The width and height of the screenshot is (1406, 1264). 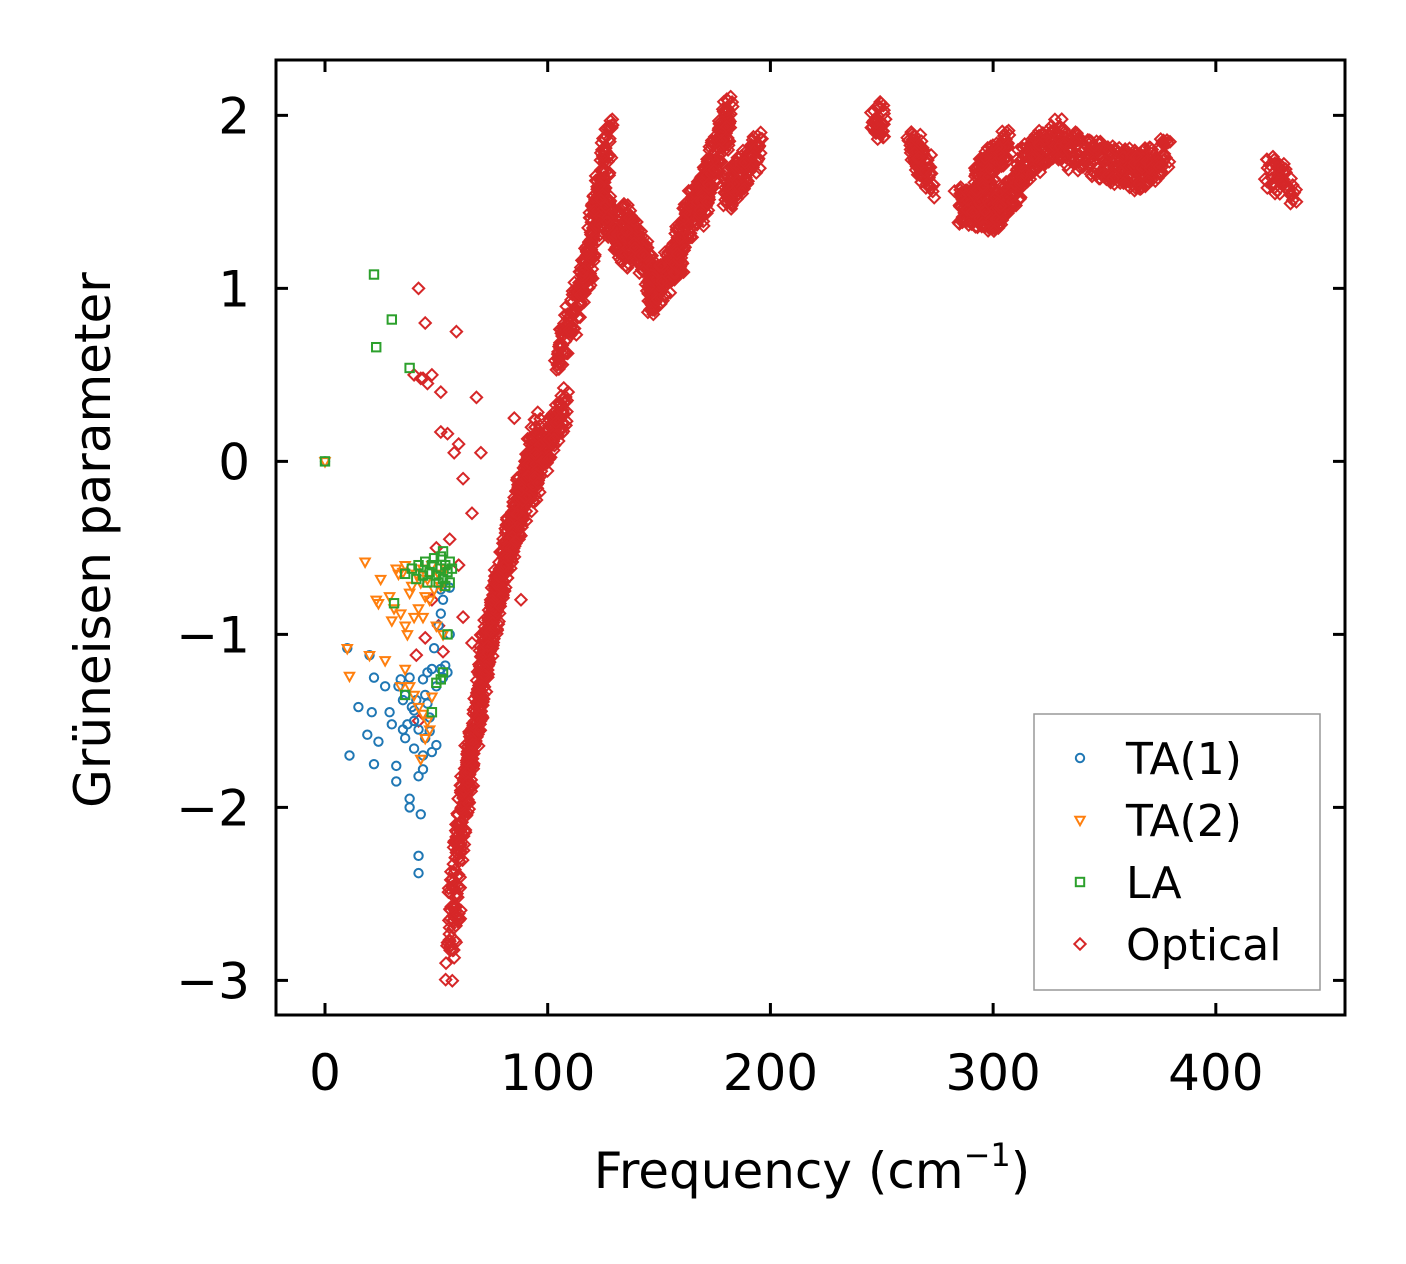 What do you see at coordinates (1215, 1073) in the screenshot?
I see `x-tick-label: 400` at bounding box center [1215, 1073].